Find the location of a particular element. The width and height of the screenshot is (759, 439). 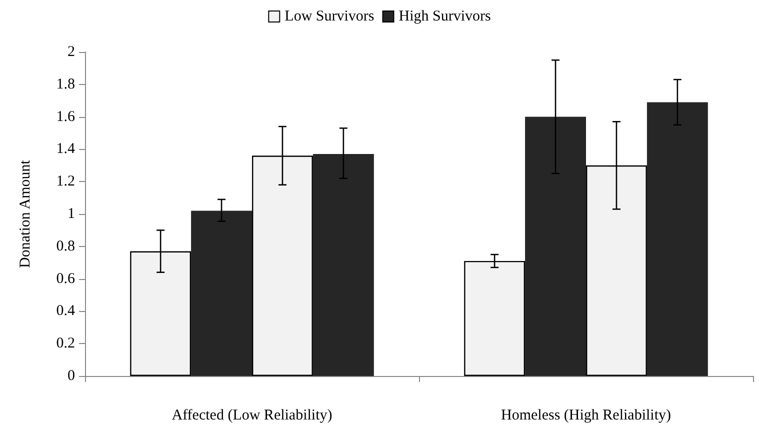

y-tick-label: 1.4 is located at coordinates (66, 149).